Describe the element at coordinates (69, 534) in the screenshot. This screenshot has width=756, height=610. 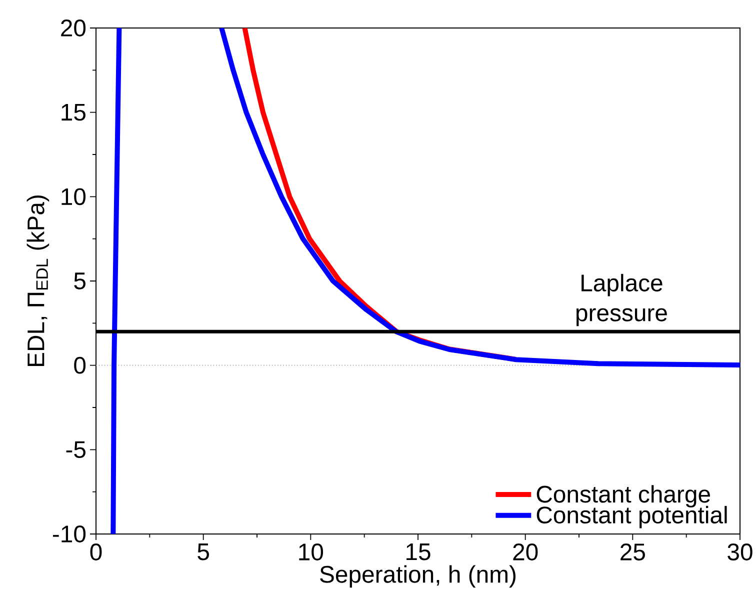
I see `y-tick-label: -10` at that location.